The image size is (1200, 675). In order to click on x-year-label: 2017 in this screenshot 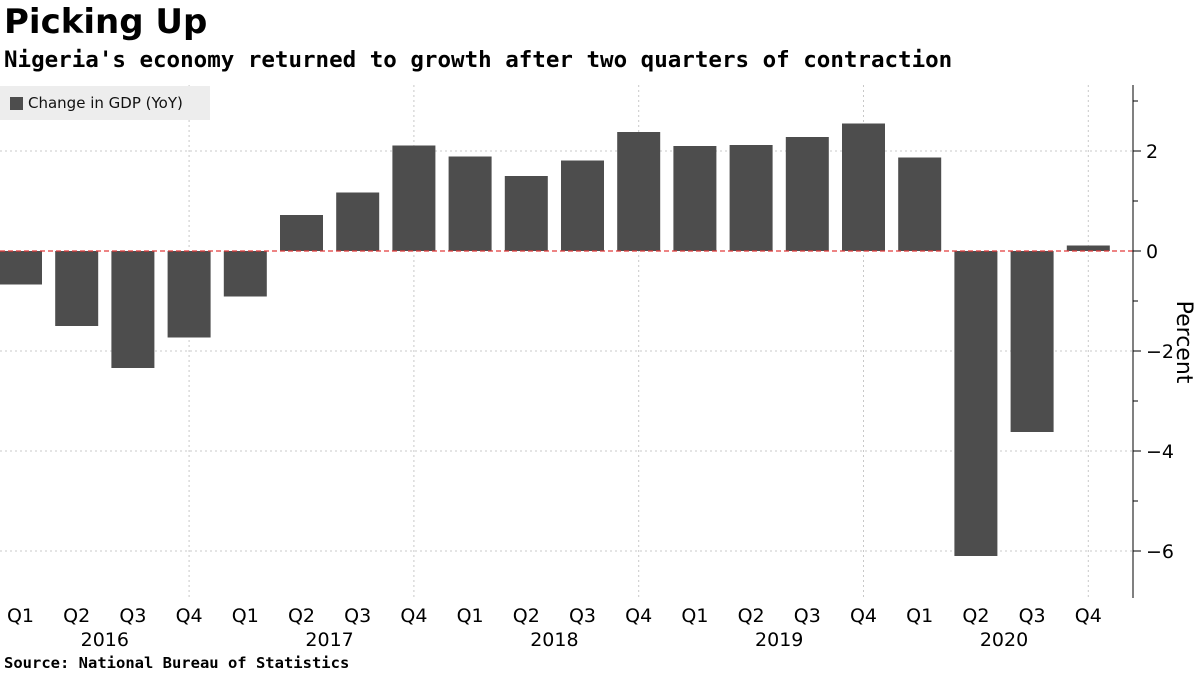, I will do `click(329, 640)`.